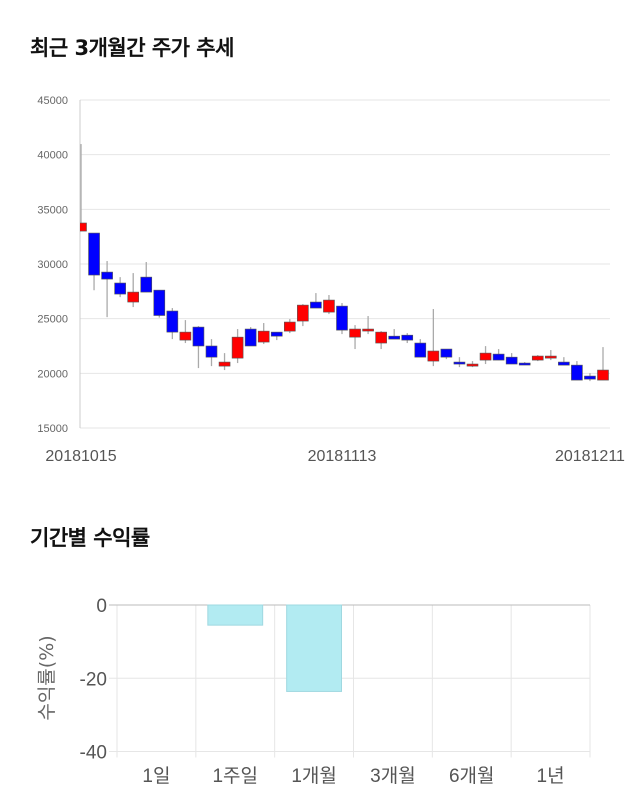 The height and width of the screenshot is (810, 640). What do you see at coordinates (52, 429) in the screenshot?
I see `y-tick-label: 15000` at bounding box center [52, 429].